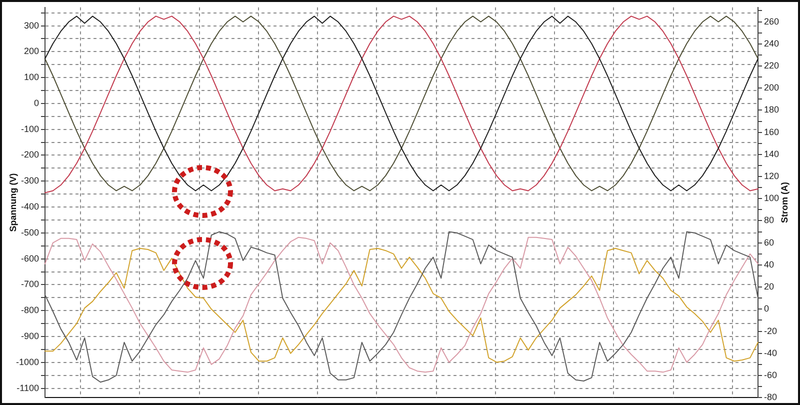 The width and height of the screenshot is (800, 405). I want to click on y2-tick-label: 40, so click(769, 264).